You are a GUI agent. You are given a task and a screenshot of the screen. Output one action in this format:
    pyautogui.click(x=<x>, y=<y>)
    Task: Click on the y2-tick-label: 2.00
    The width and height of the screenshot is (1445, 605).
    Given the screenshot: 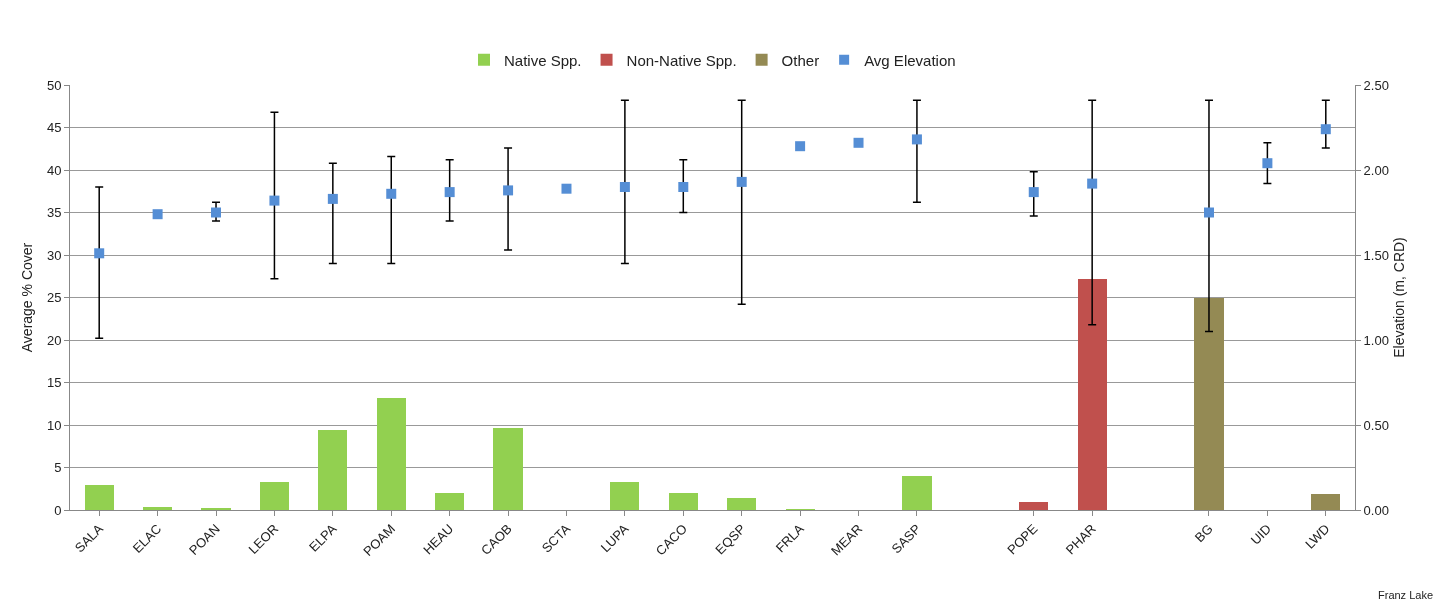 What is the action you would take?
    pyautogui.click(x=1376, y=170)
    